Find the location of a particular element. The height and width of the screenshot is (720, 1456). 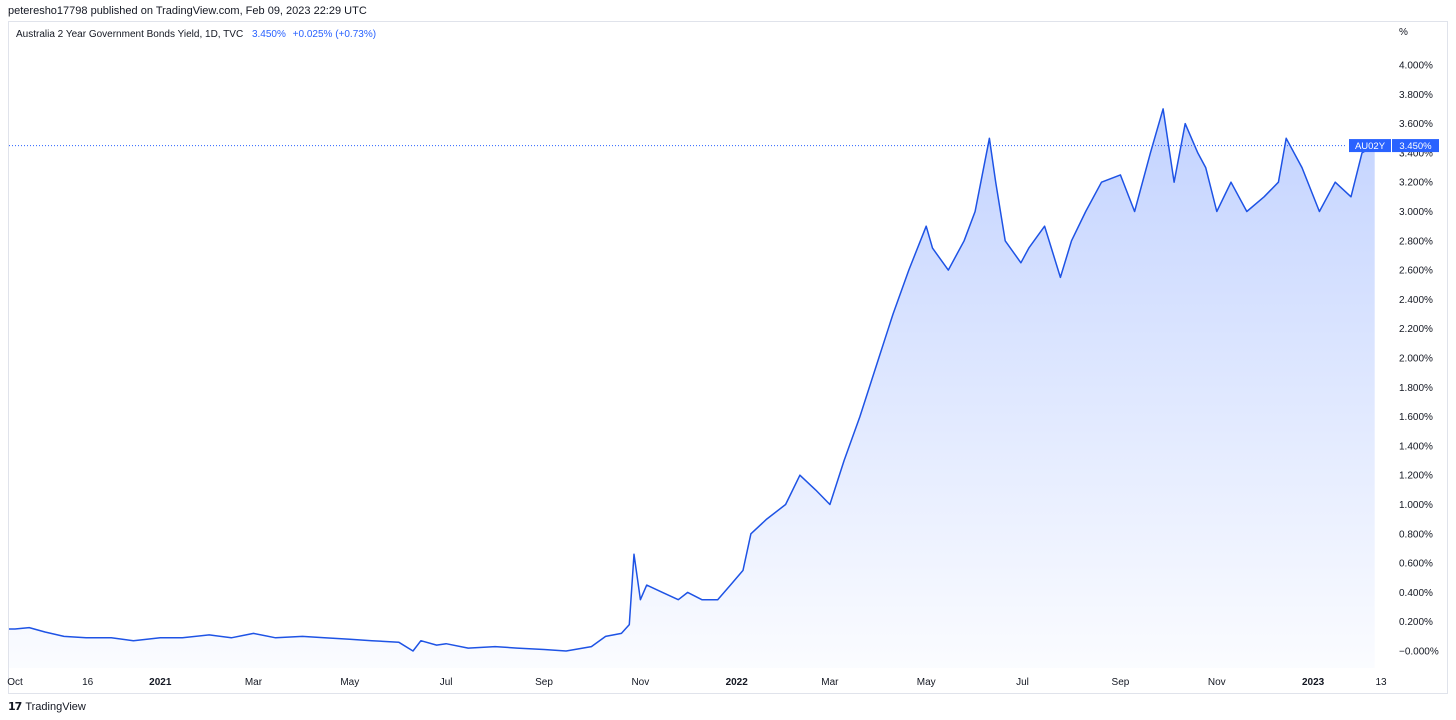

y-tick-label: 2.600% is located at coordinates (1416, 271).